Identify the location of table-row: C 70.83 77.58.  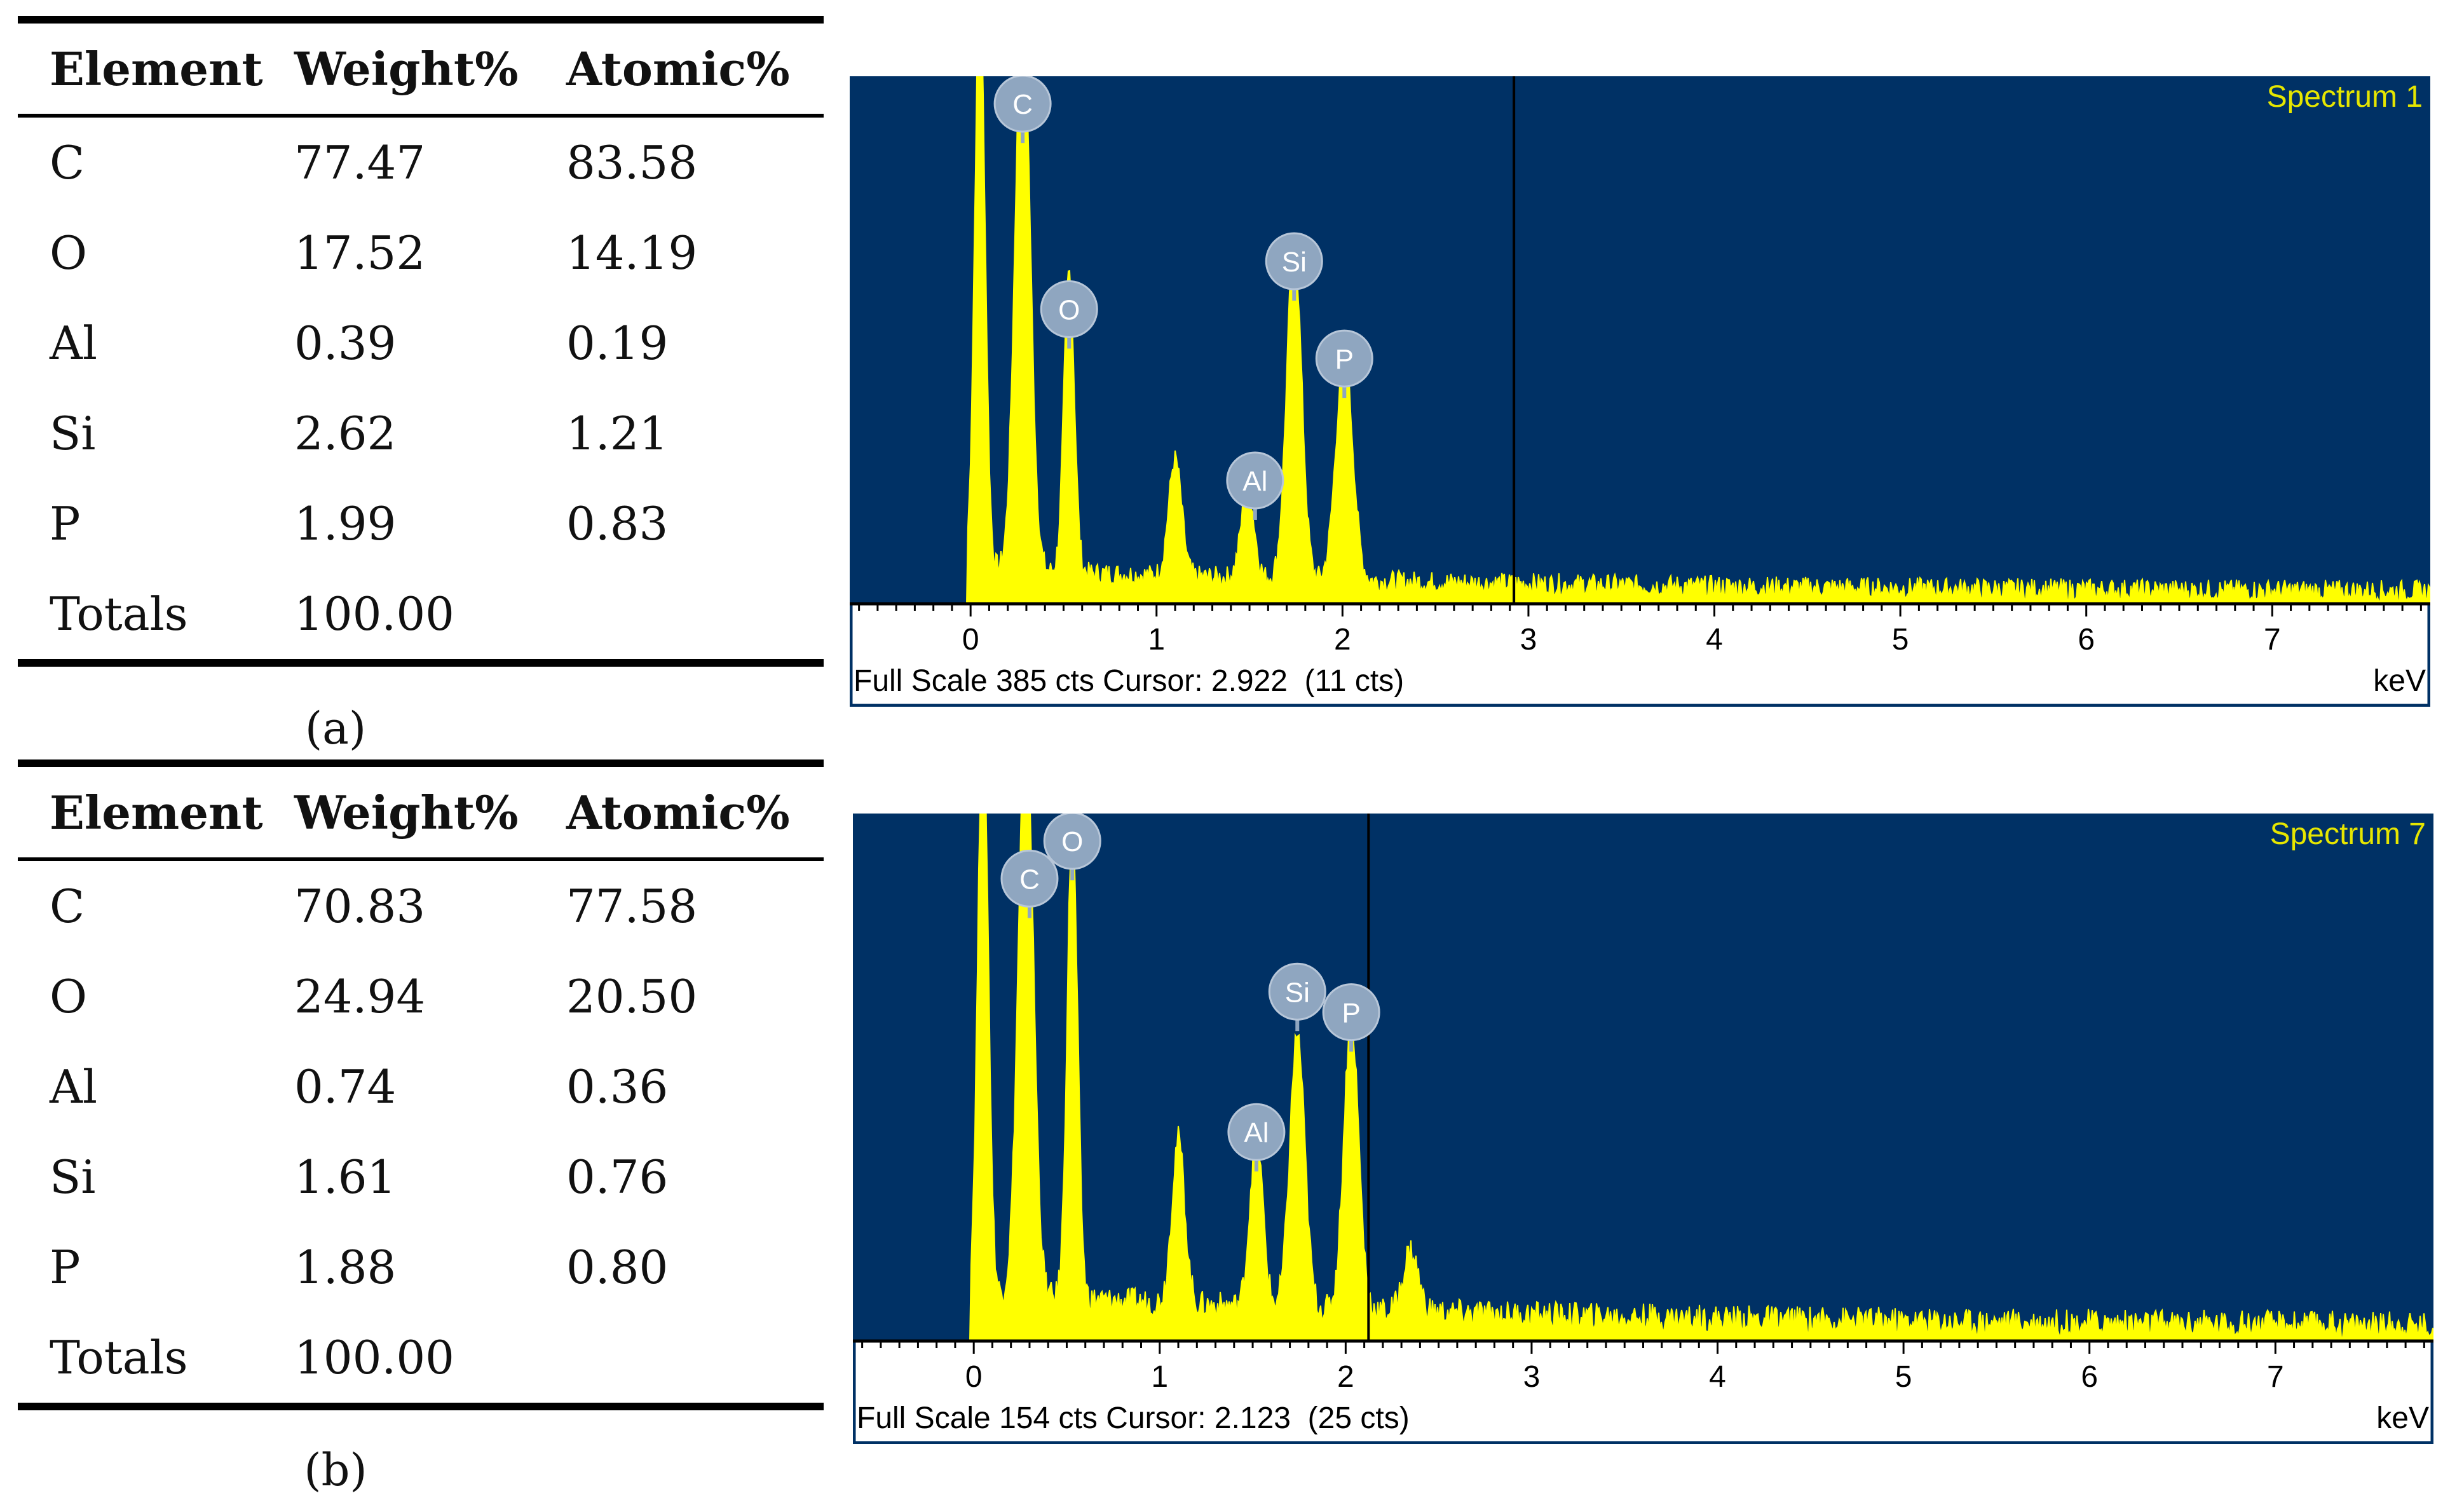
(421, 905).